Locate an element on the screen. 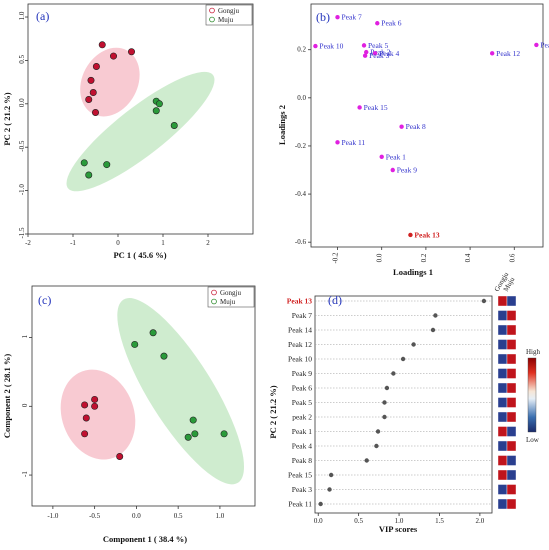 Image resolution: width=549 pixels, height=550 pixels. vip-category-label: Peak 7 is located at coordinates (302, 315).